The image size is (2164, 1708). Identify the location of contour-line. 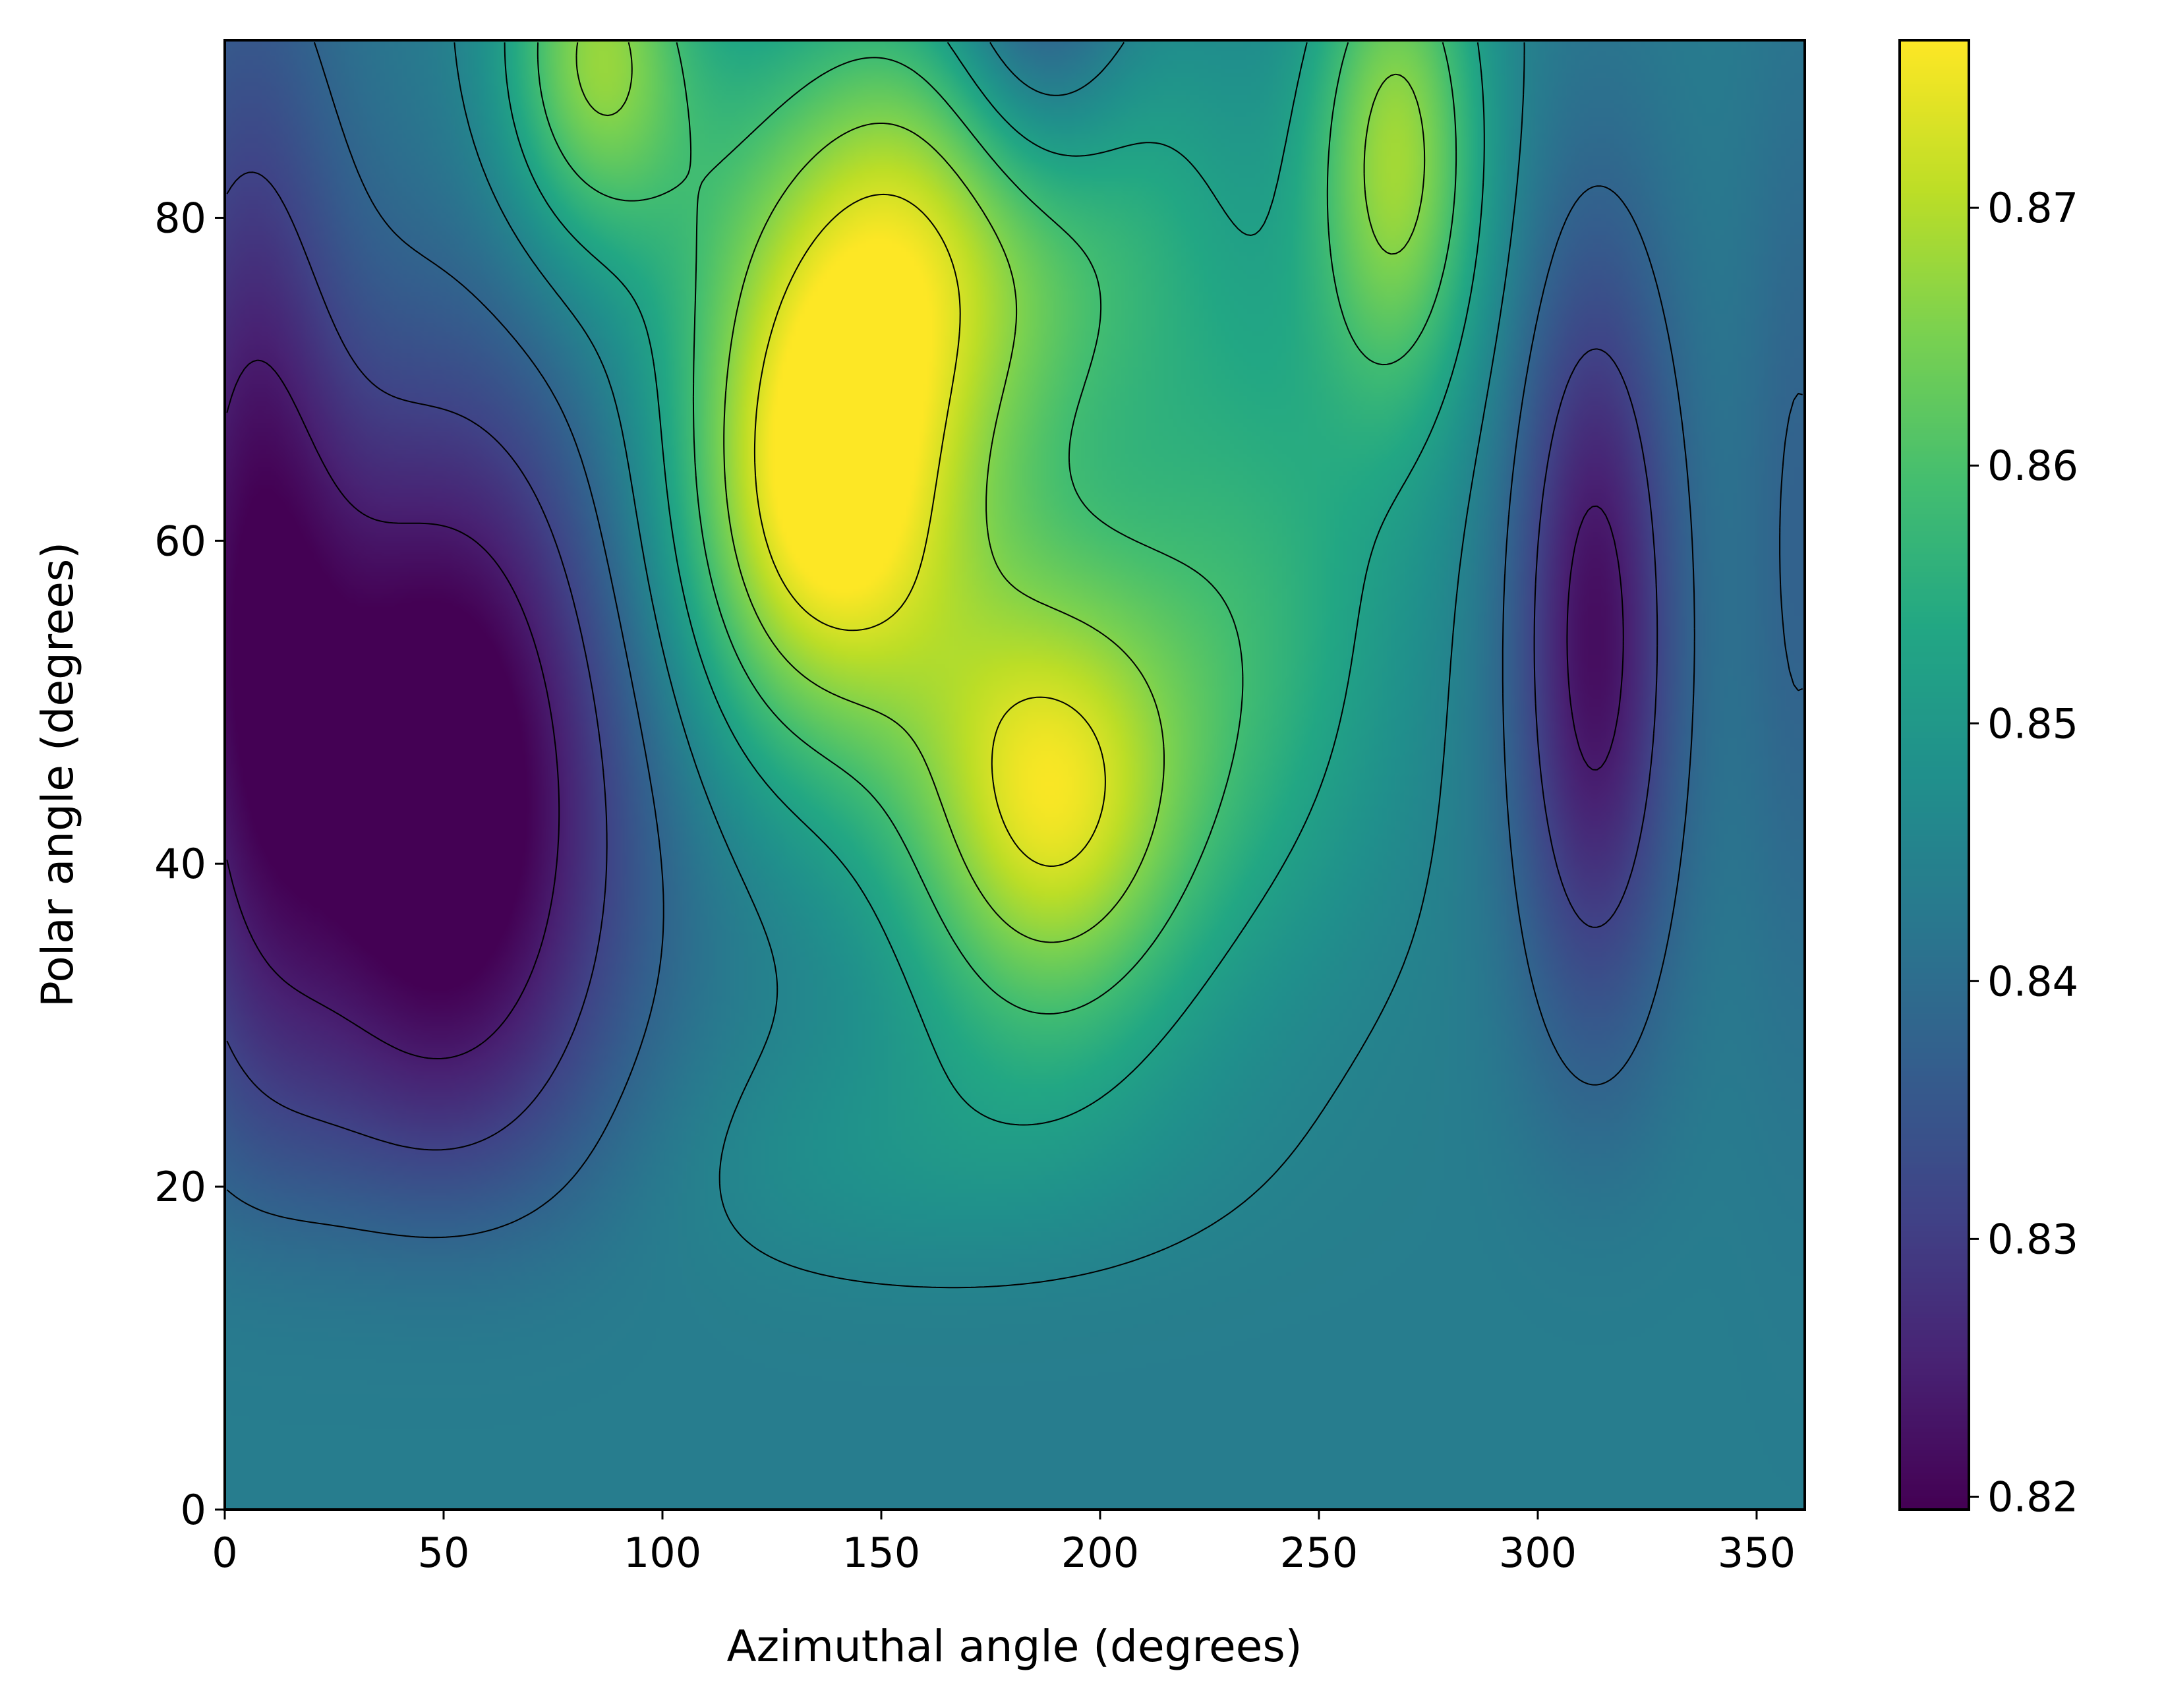
(929, 530).